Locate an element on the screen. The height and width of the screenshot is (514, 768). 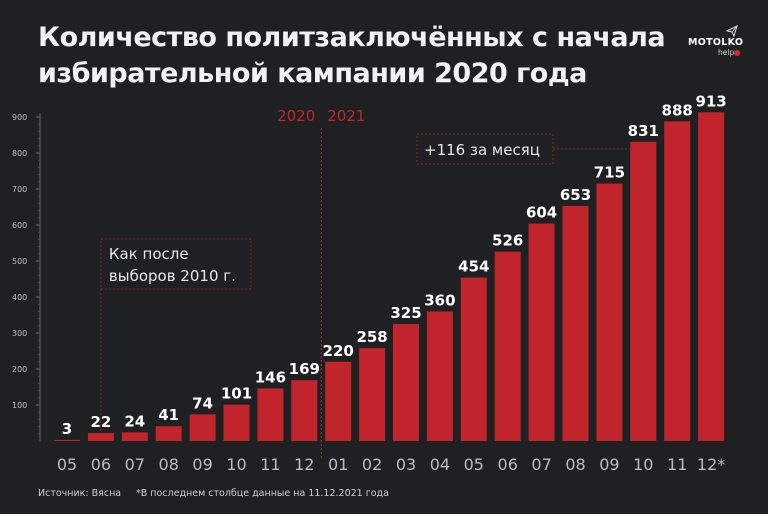
y-tick-label: 600 is located at coordinates (19, 225).